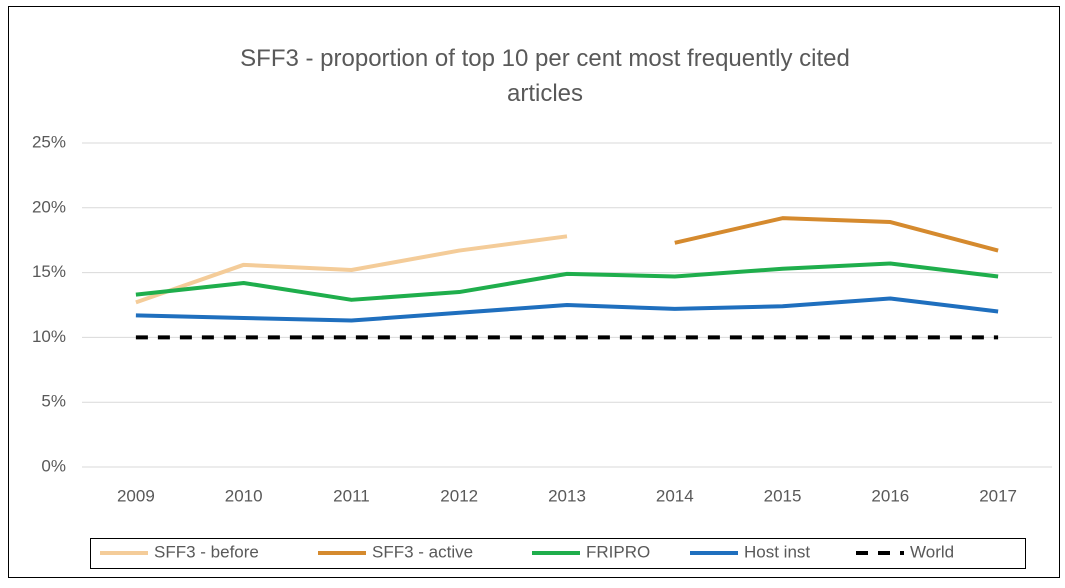 Image resolution: width=1065 pixels, height=588 pixels. What do you see at coordinates (49, 271) in the screenshot?
I see `y-tick-label: 15%` at bounding box center [49, 271].